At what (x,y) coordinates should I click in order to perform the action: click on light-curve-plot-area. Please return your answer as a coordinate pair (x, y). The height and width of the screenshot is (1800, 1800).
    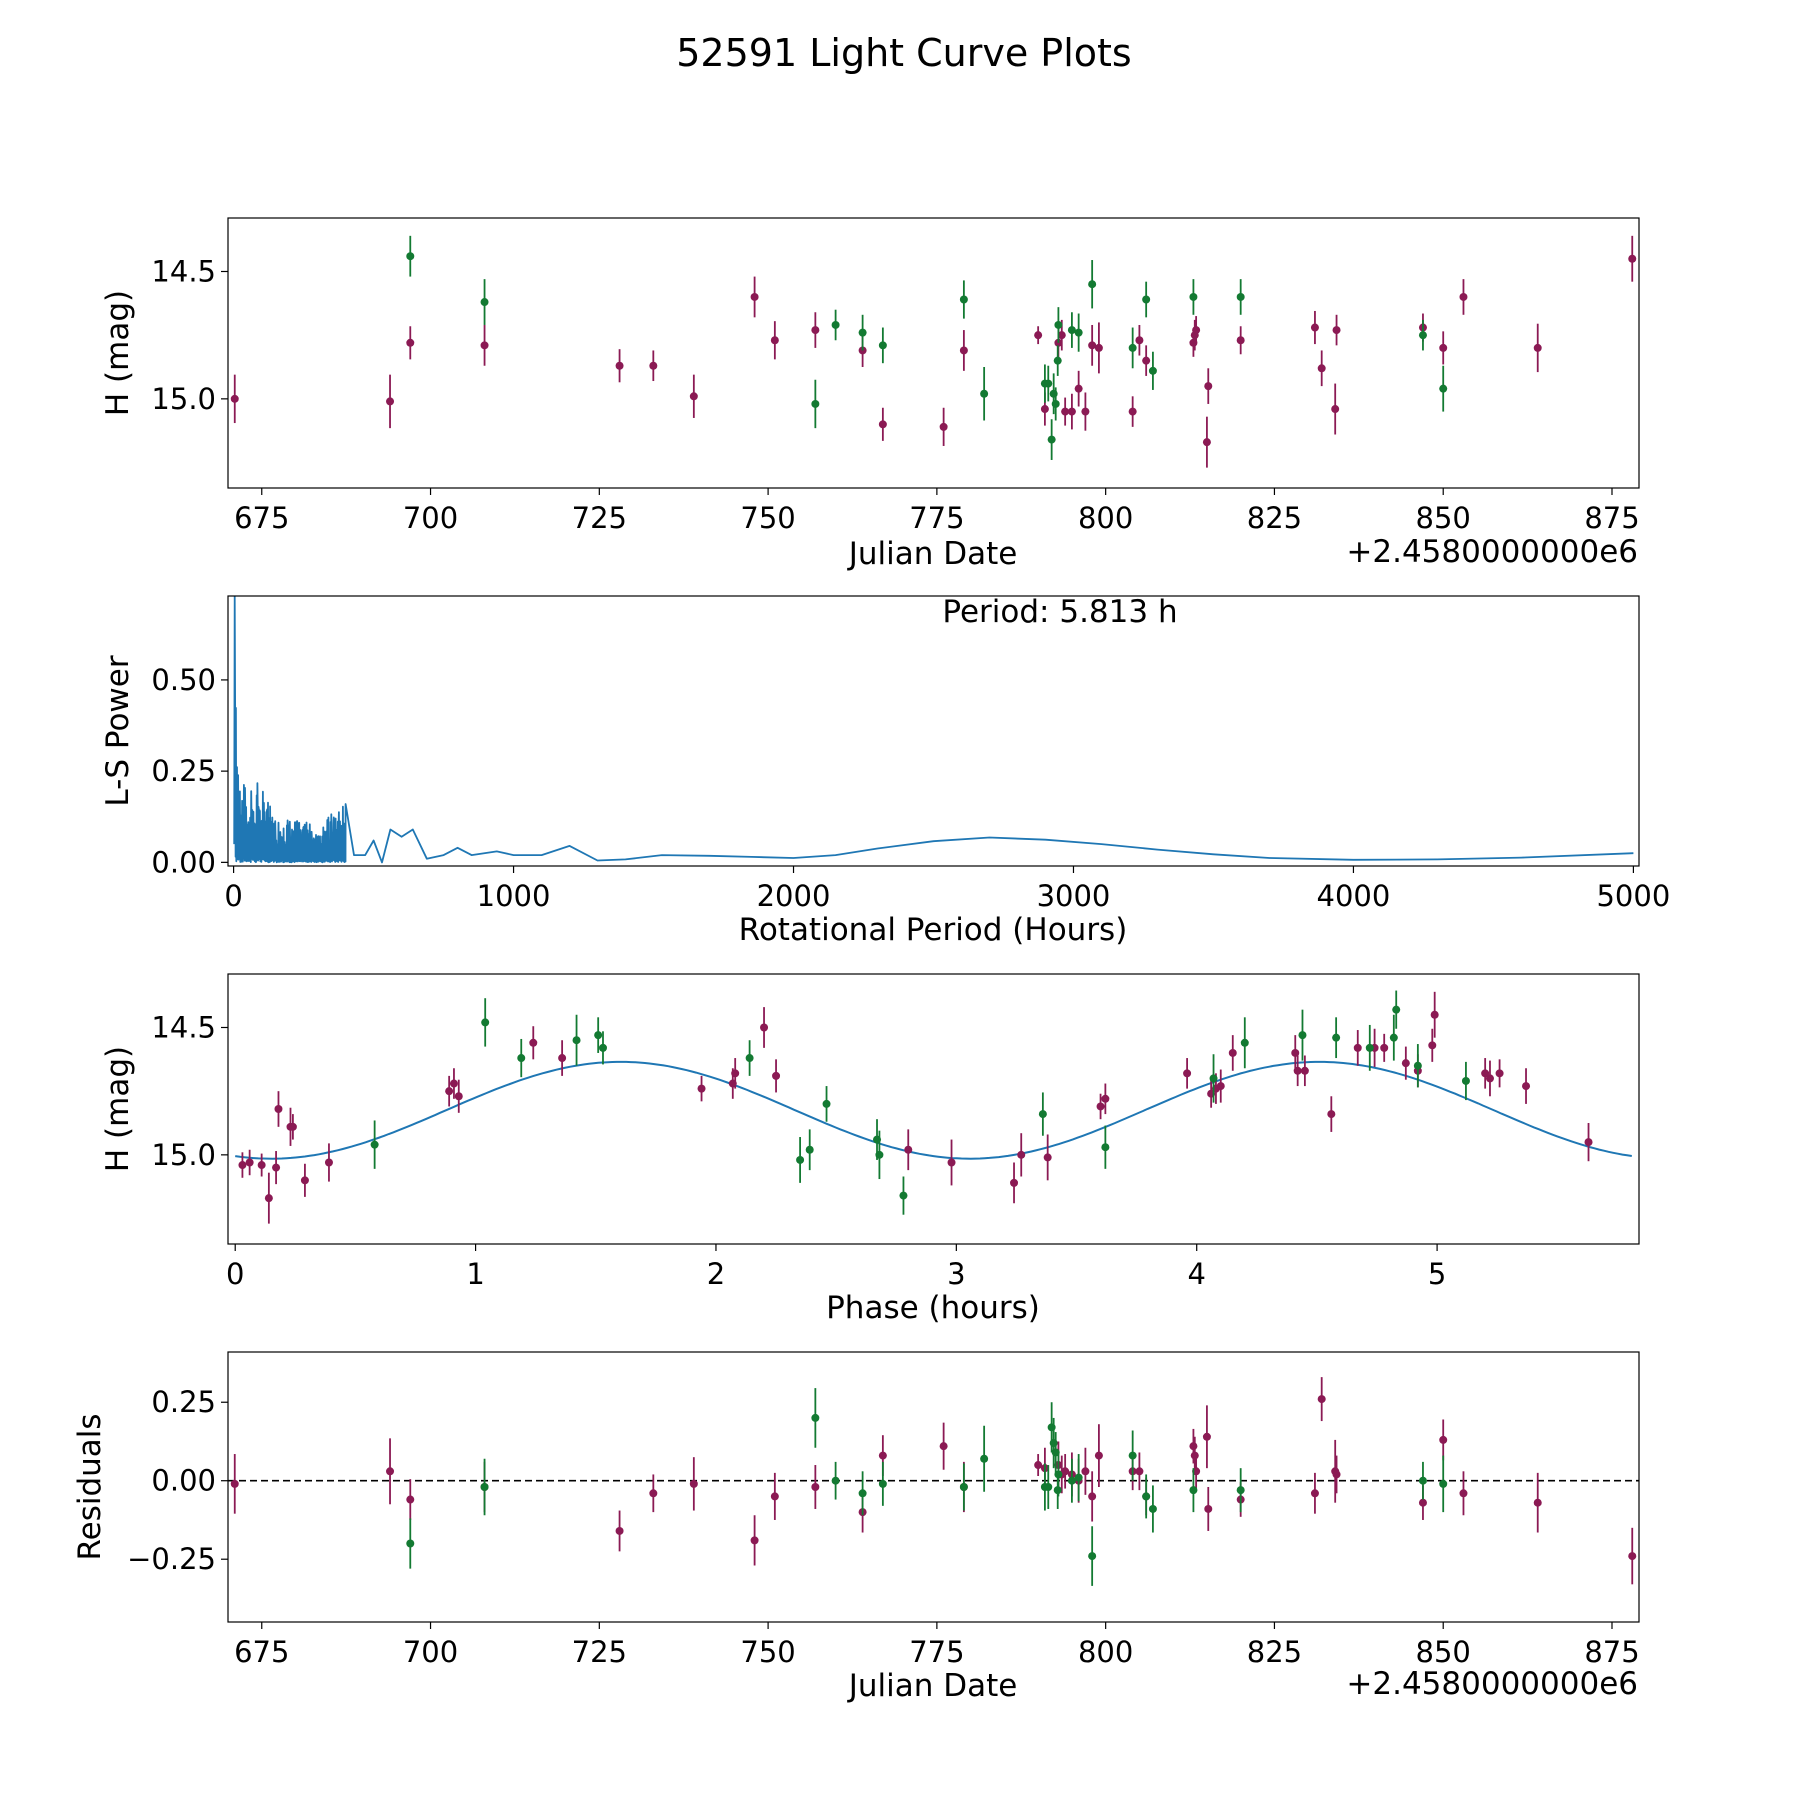
    Looking at the image, I should click on (933, 351).